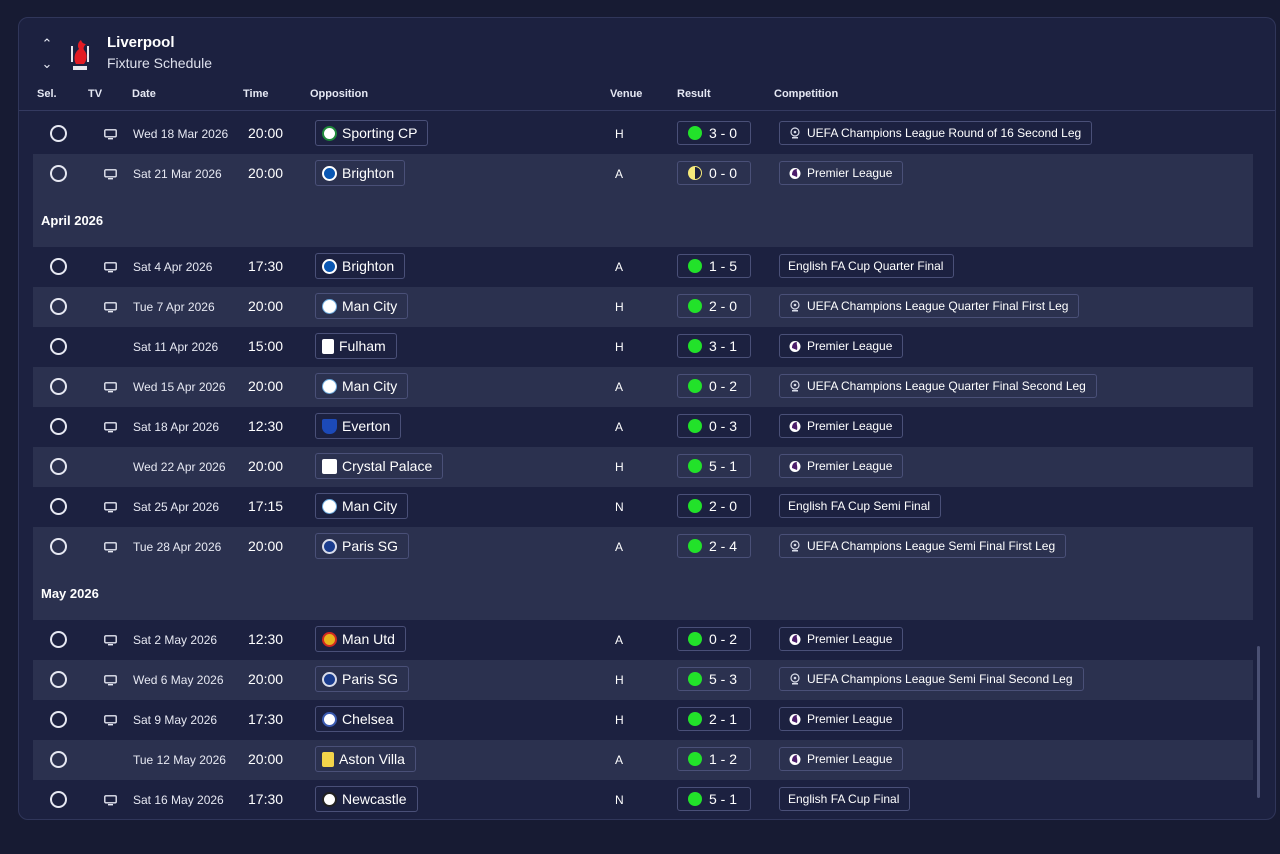 This screenshot has width=1280, height=854. What do you see at coordinates (47, 43) in the screenshot?
I see `chevron-up-icon: ⌃` at bounding box center [47, 43].